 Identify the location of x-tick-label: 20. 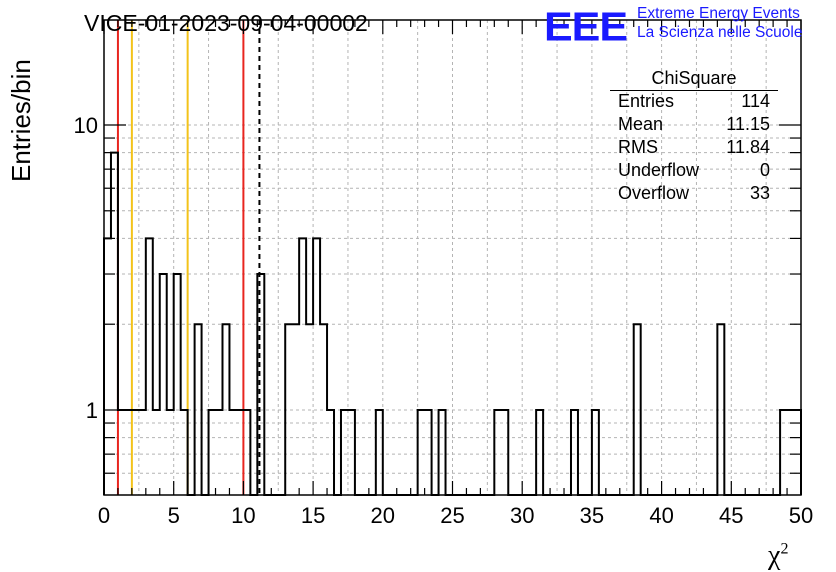
(383, 515).